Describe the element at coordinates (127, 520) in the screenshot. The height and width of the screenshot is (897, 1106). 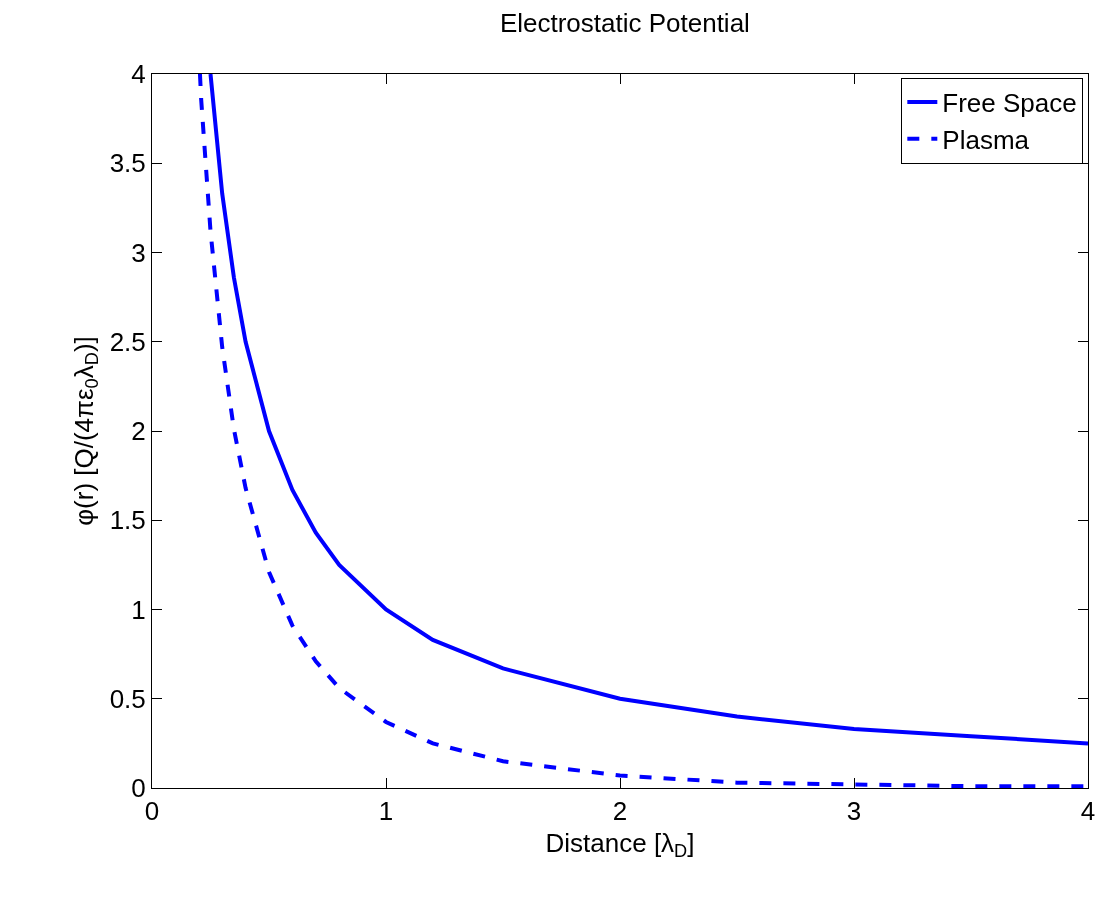
I see `y-tick-label: 1.5` at that location.